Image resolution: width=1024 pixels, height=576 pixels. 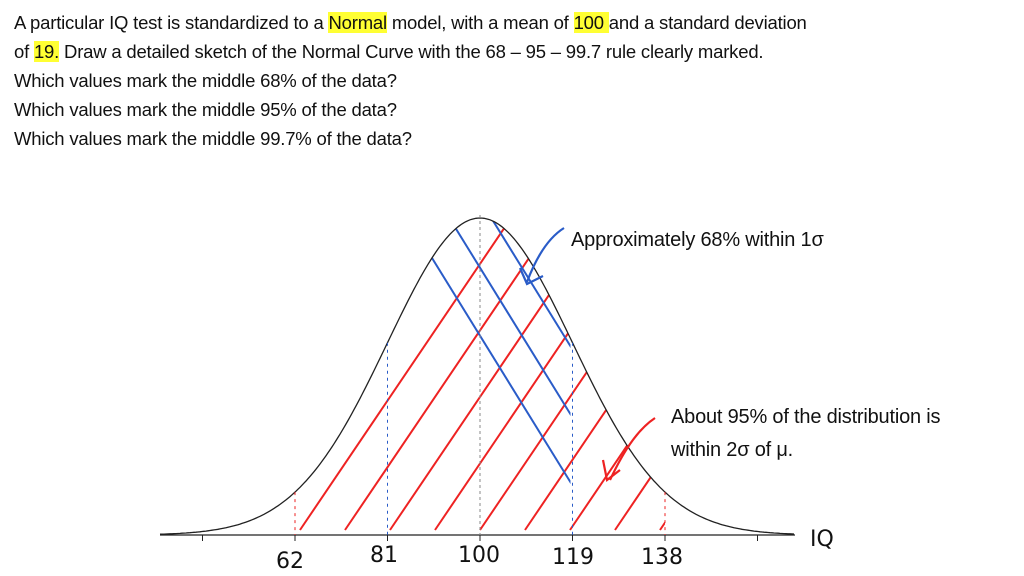 I want to click on axis-label: IQ, so click(x=822, y=539).